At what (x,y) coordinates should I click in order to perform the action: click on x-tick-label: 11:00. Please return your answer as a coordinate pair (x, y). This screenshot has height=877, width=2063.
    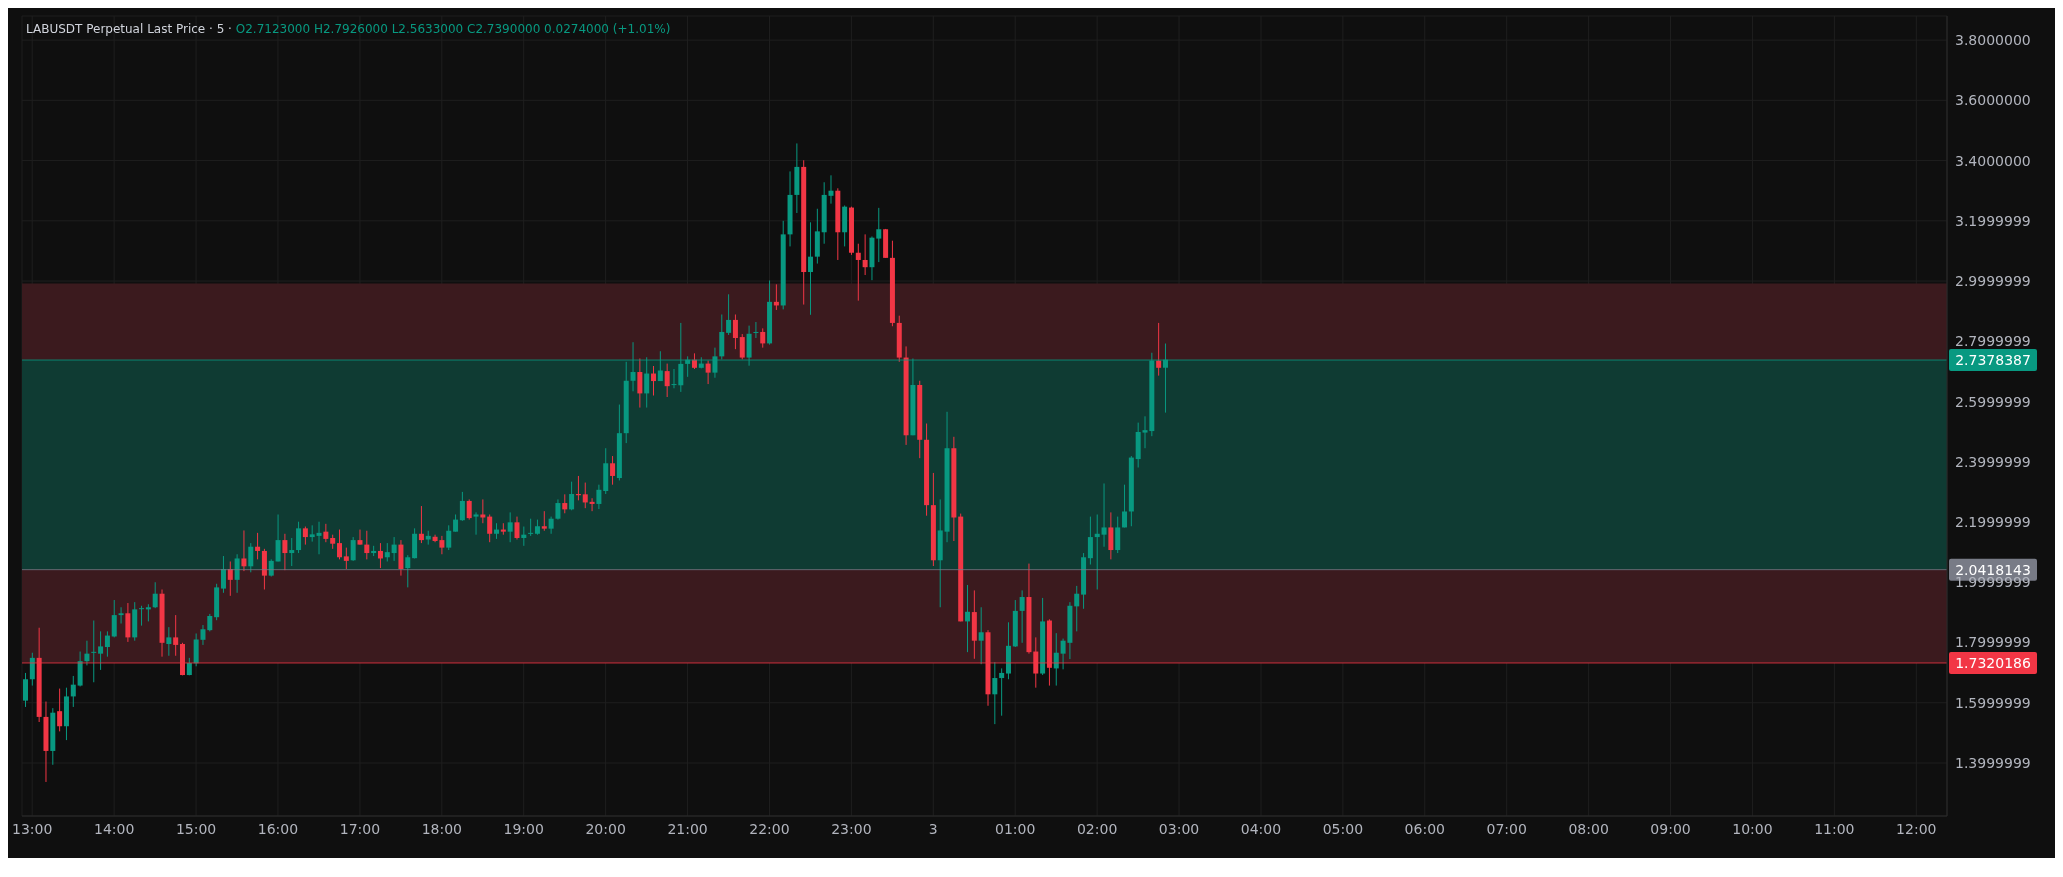
    Looking at the image, I should click on (1834, 828).